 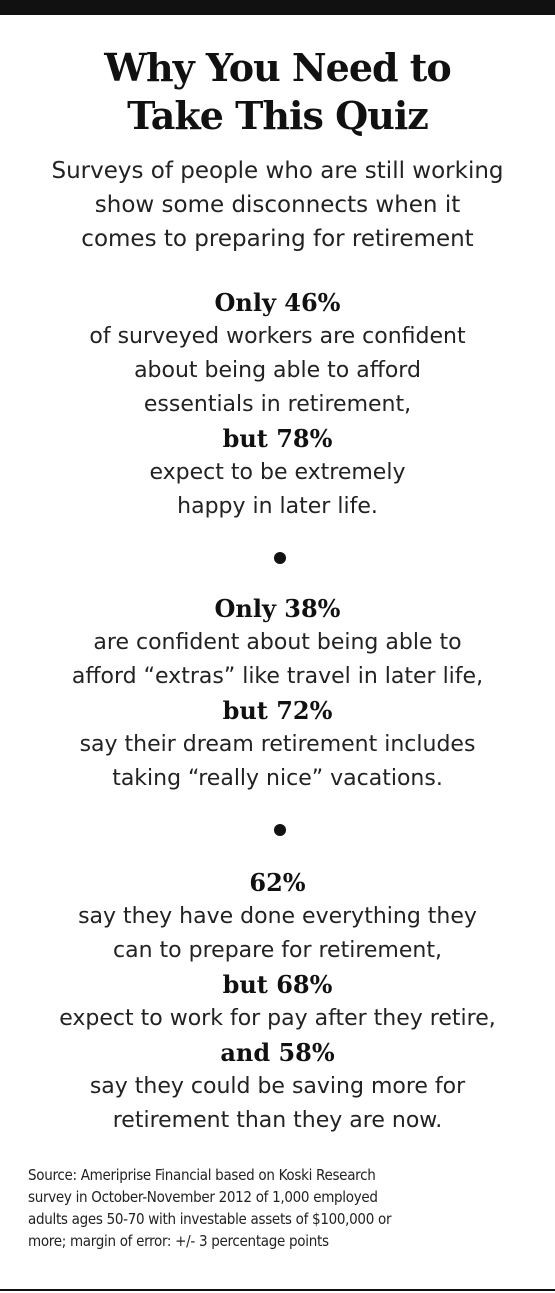 I want to click on top-rule, so click(x=277, y=7).